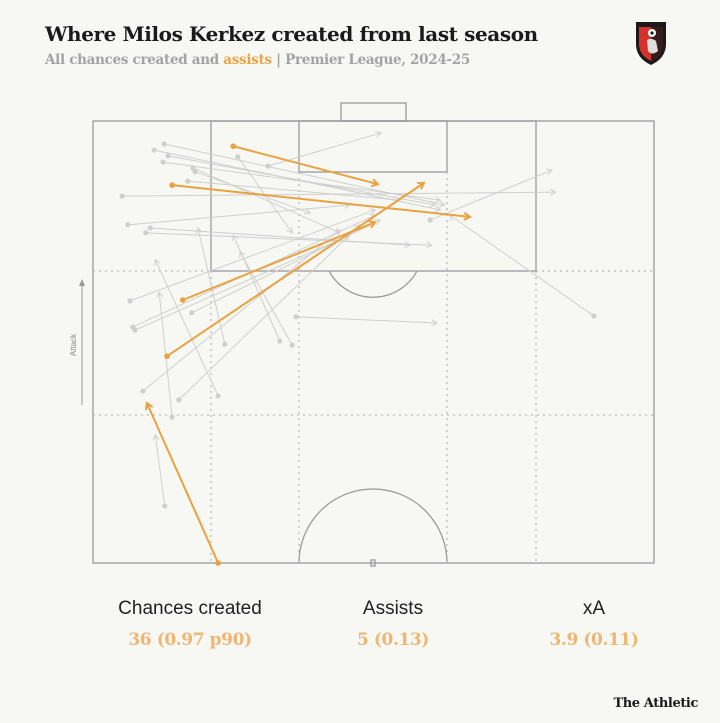 The height and width of the screenshot is (723, 720). What do you see at coordinates (651, 43) in the screenshot?
I see `team-crest-icon` at bounding box center [651, 43].